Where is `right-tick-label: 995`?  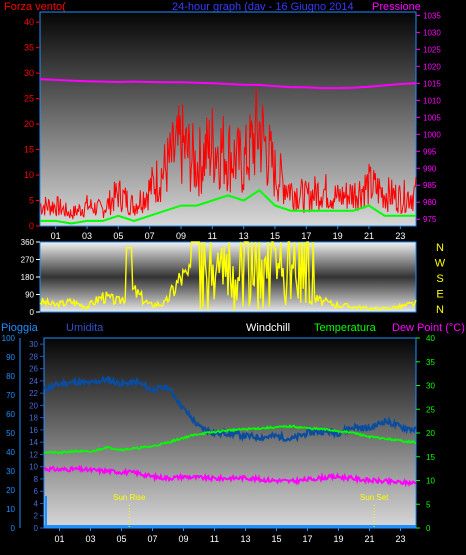 right-tick-label: 995 is located at coordinates (430, 151).